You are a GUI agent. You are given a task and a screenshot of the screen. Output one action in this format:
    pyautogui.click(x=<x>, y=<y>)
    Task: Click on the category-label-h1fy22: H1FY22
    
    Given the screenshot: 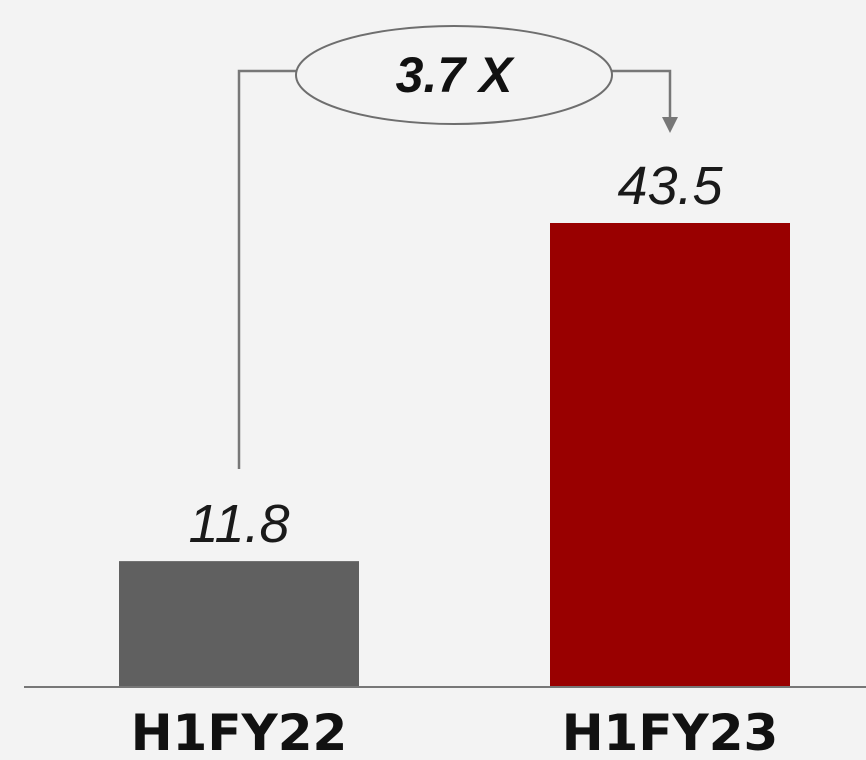 What is the action you would take?
    pyautogui.click(x=239, y=732)
    